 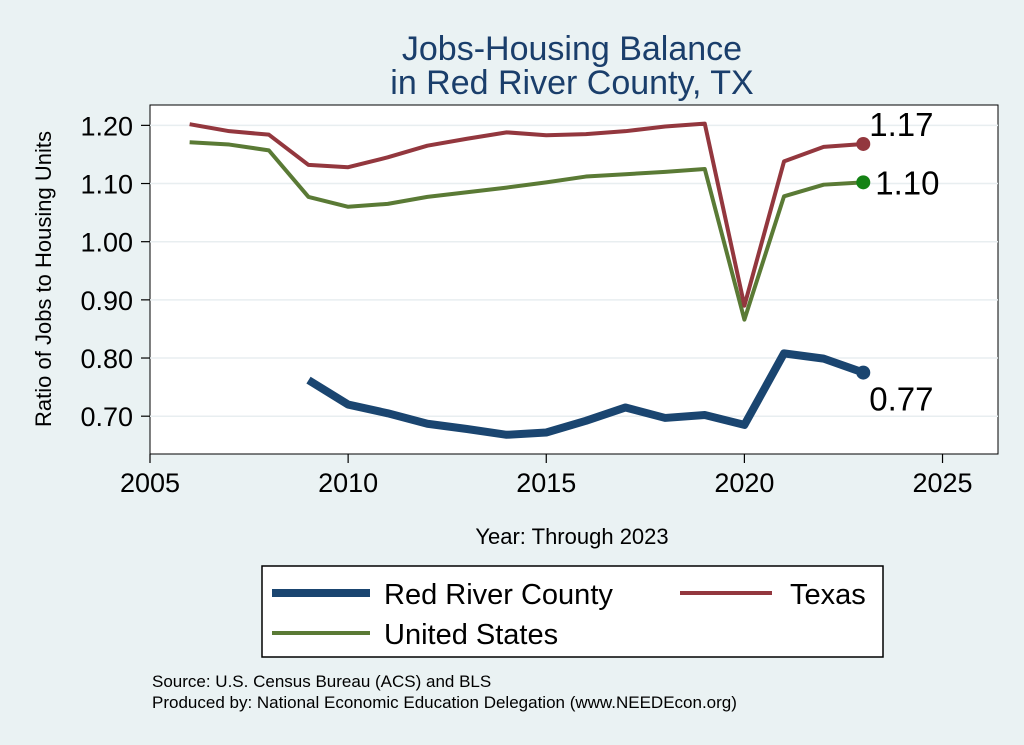 What do you see at coordinates (572, 49) in the screenshot?
I see `chart-title-line-1: Jobs-Housing Balance` at bounding box center [572, 49].